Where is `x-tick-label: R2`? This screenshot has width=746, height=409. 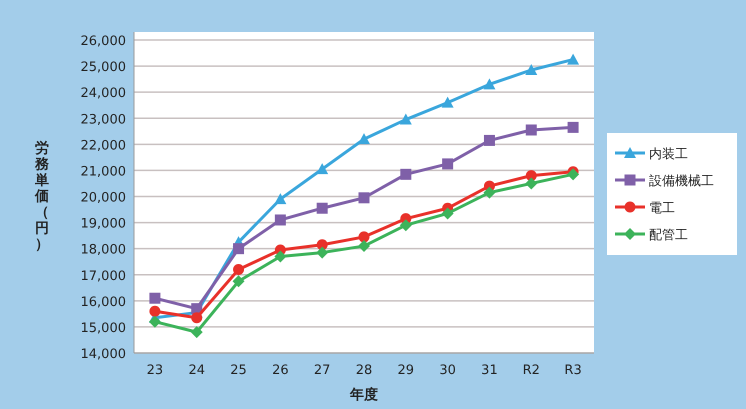 x-tick-label: R2 is located at coordinates (531, 370).